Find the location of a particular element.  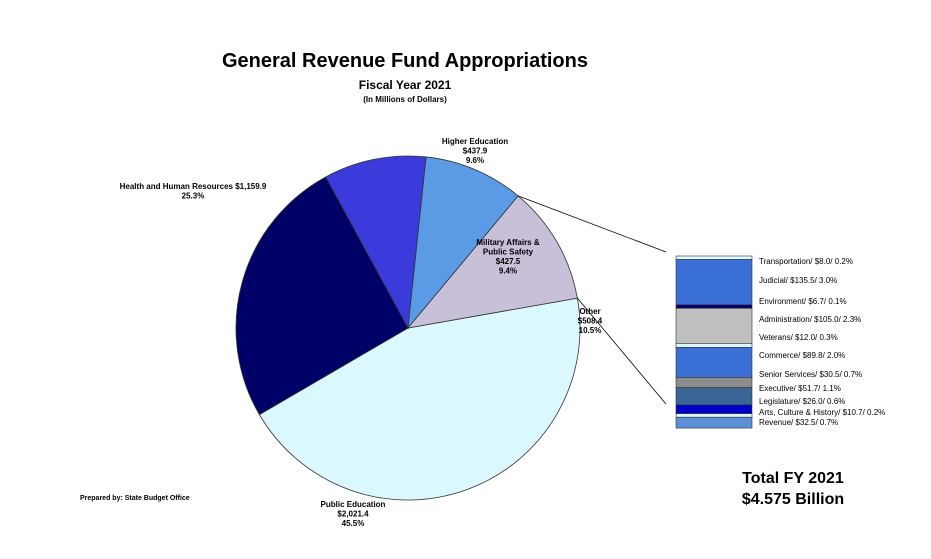

other-breakdown-label: Transportation/ $8.0/ 0.2% is located at coordinates (806, 261).